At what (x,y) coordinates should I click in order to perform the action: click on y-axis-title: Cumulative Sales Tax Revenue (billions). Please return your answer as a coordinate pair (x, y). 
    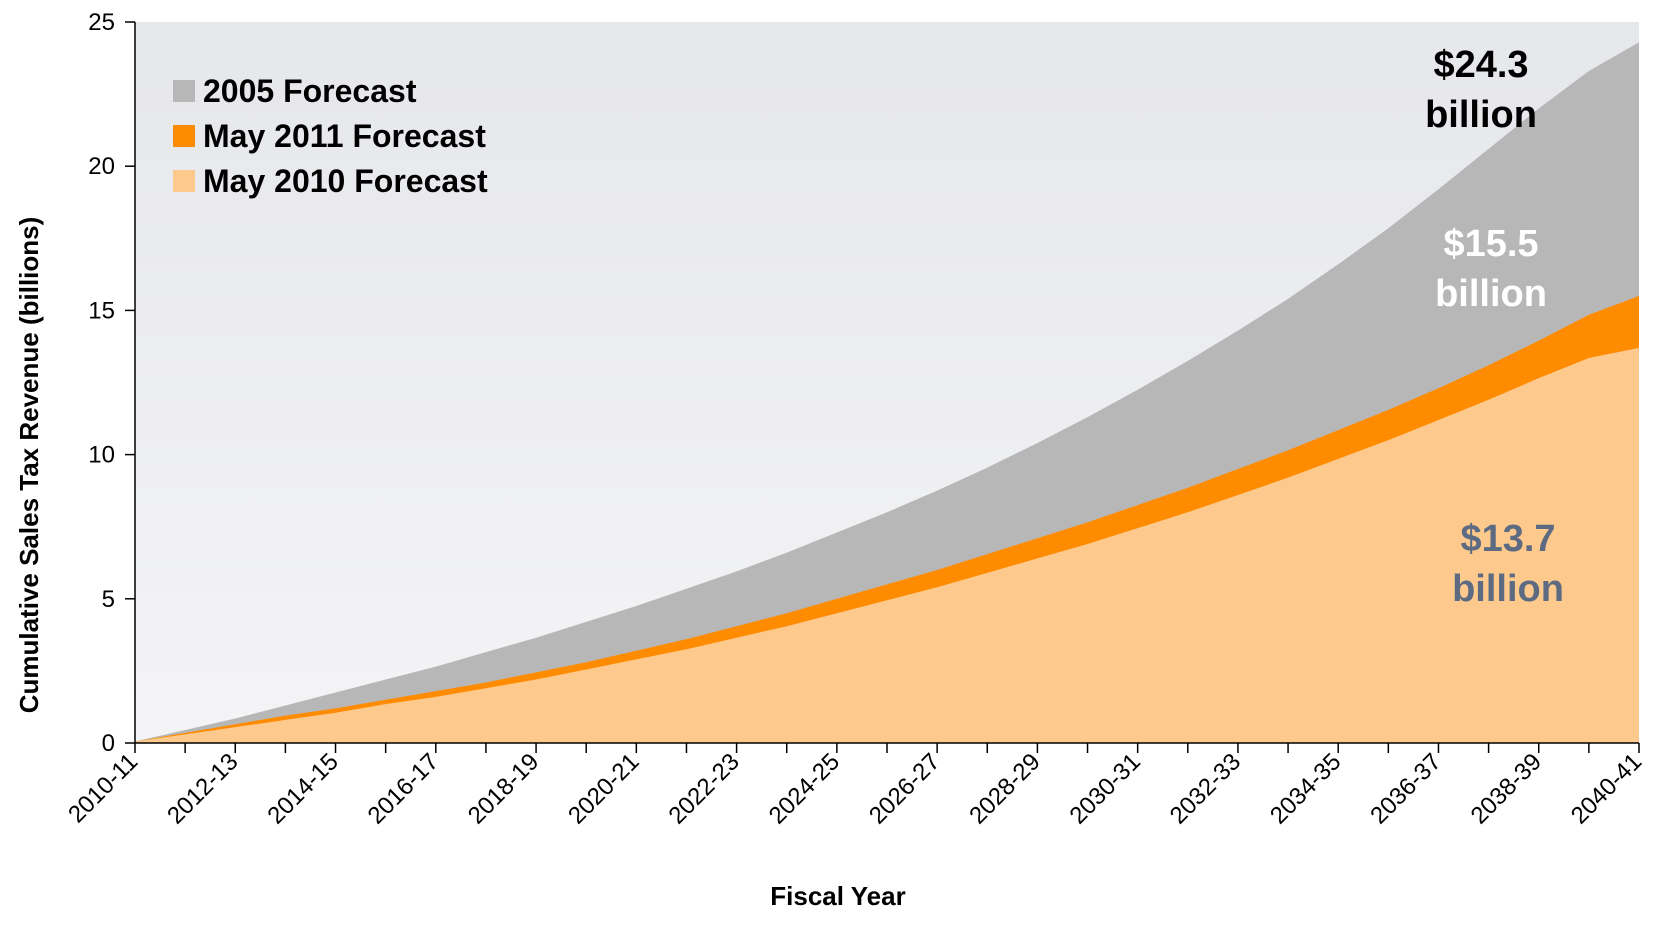
    Looking at the image, I should click on (29, 465).